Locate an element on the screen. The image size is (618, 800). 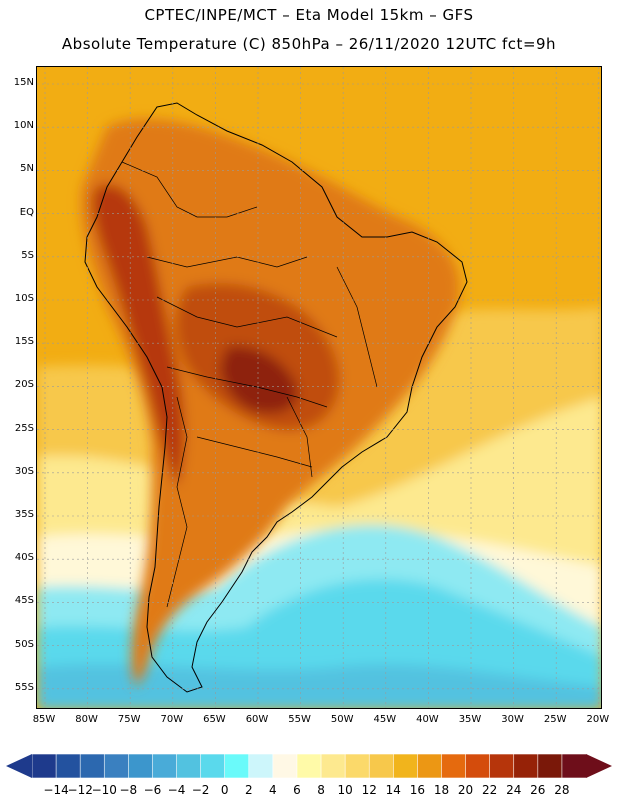
lon-label: 45W is located at coordinates (385, 719).